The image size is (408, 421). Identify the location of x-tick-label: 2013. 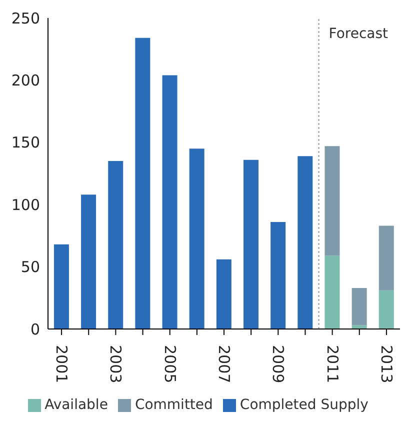
(386, 364).